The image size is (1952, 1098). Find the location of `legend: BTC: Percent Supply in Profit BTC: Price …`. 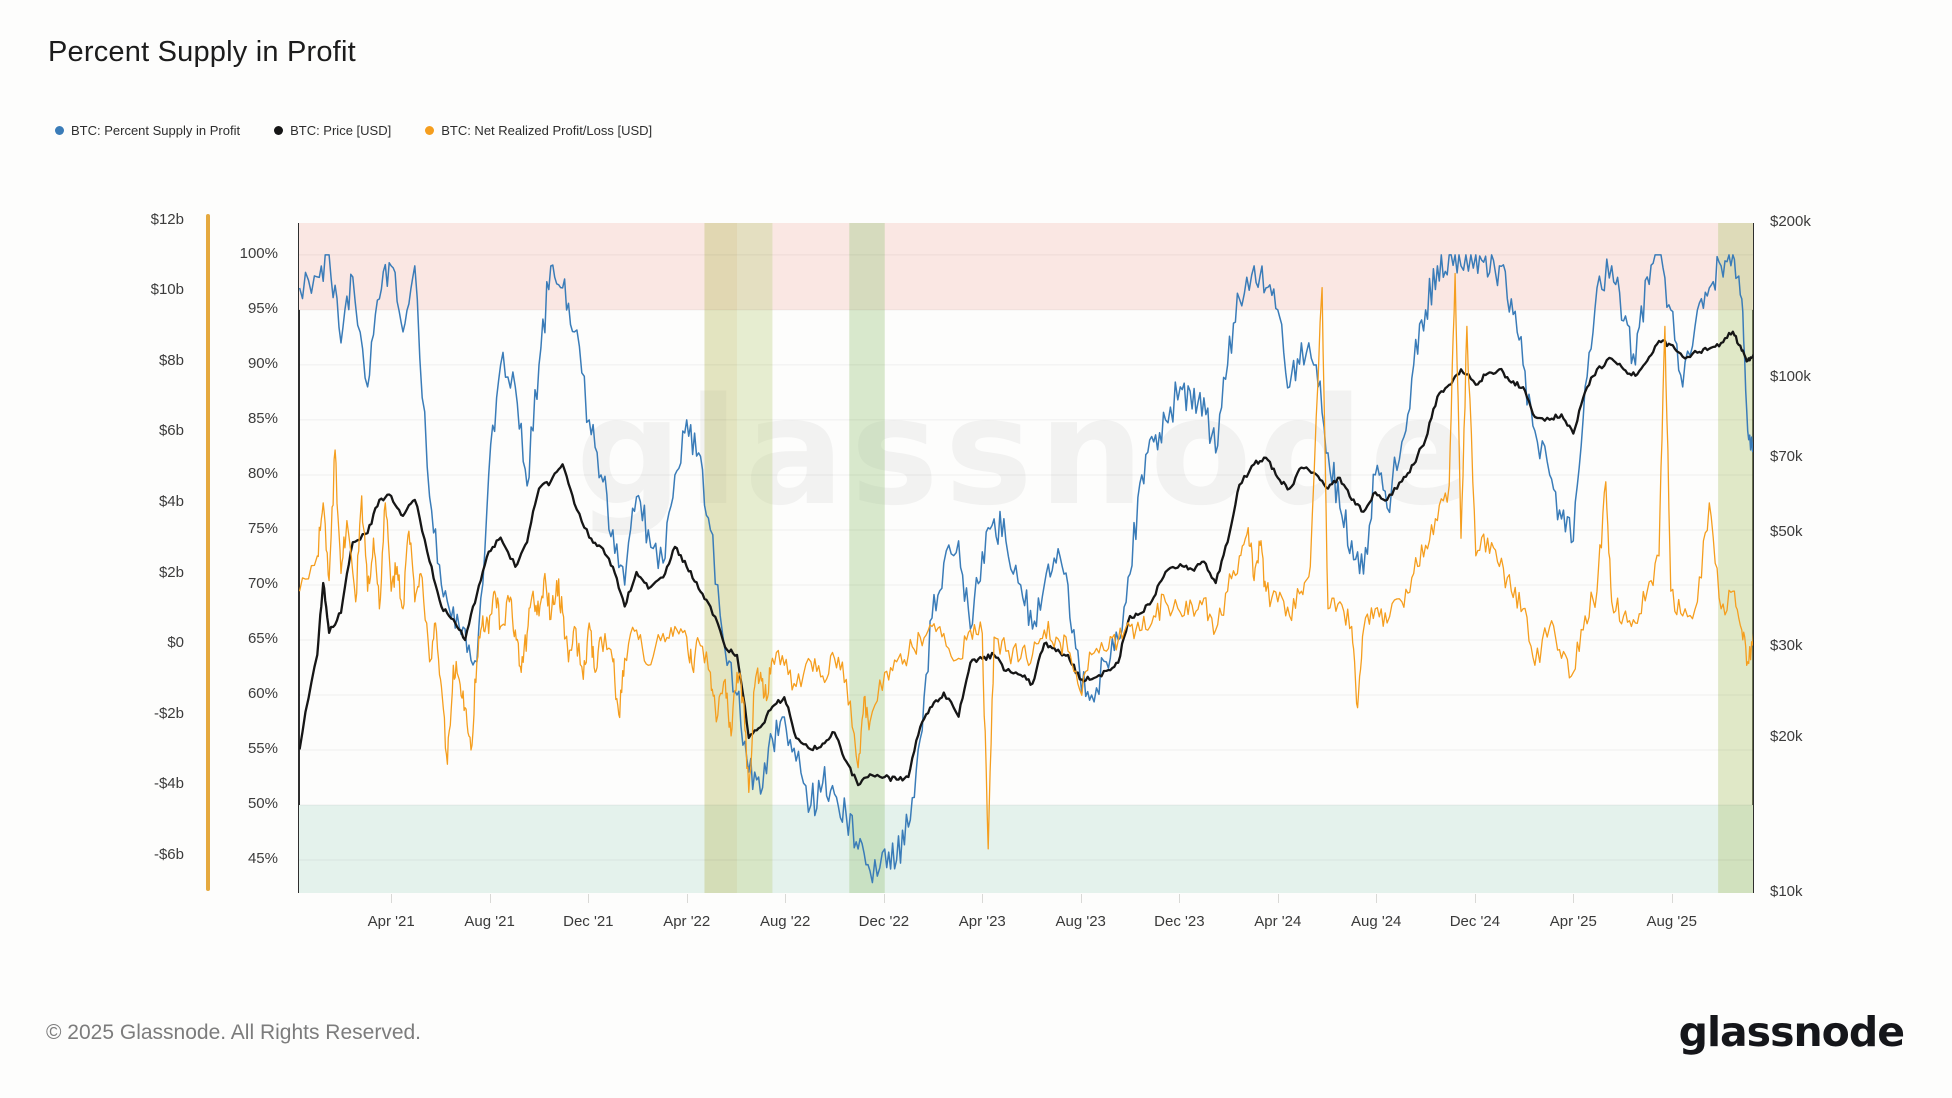

legend: BTC: Percent Supply in Profit BTC: Price … is located at coordinates (353, 130).